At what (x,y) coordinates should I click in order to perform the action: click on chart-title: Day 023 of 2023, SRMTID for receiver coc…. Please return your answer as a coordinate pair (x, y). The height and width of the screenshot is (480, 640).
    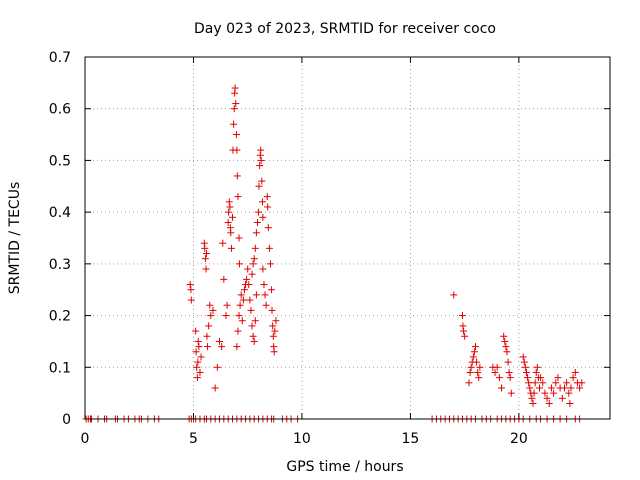
    Looking at the image, I should click on (345, 29).